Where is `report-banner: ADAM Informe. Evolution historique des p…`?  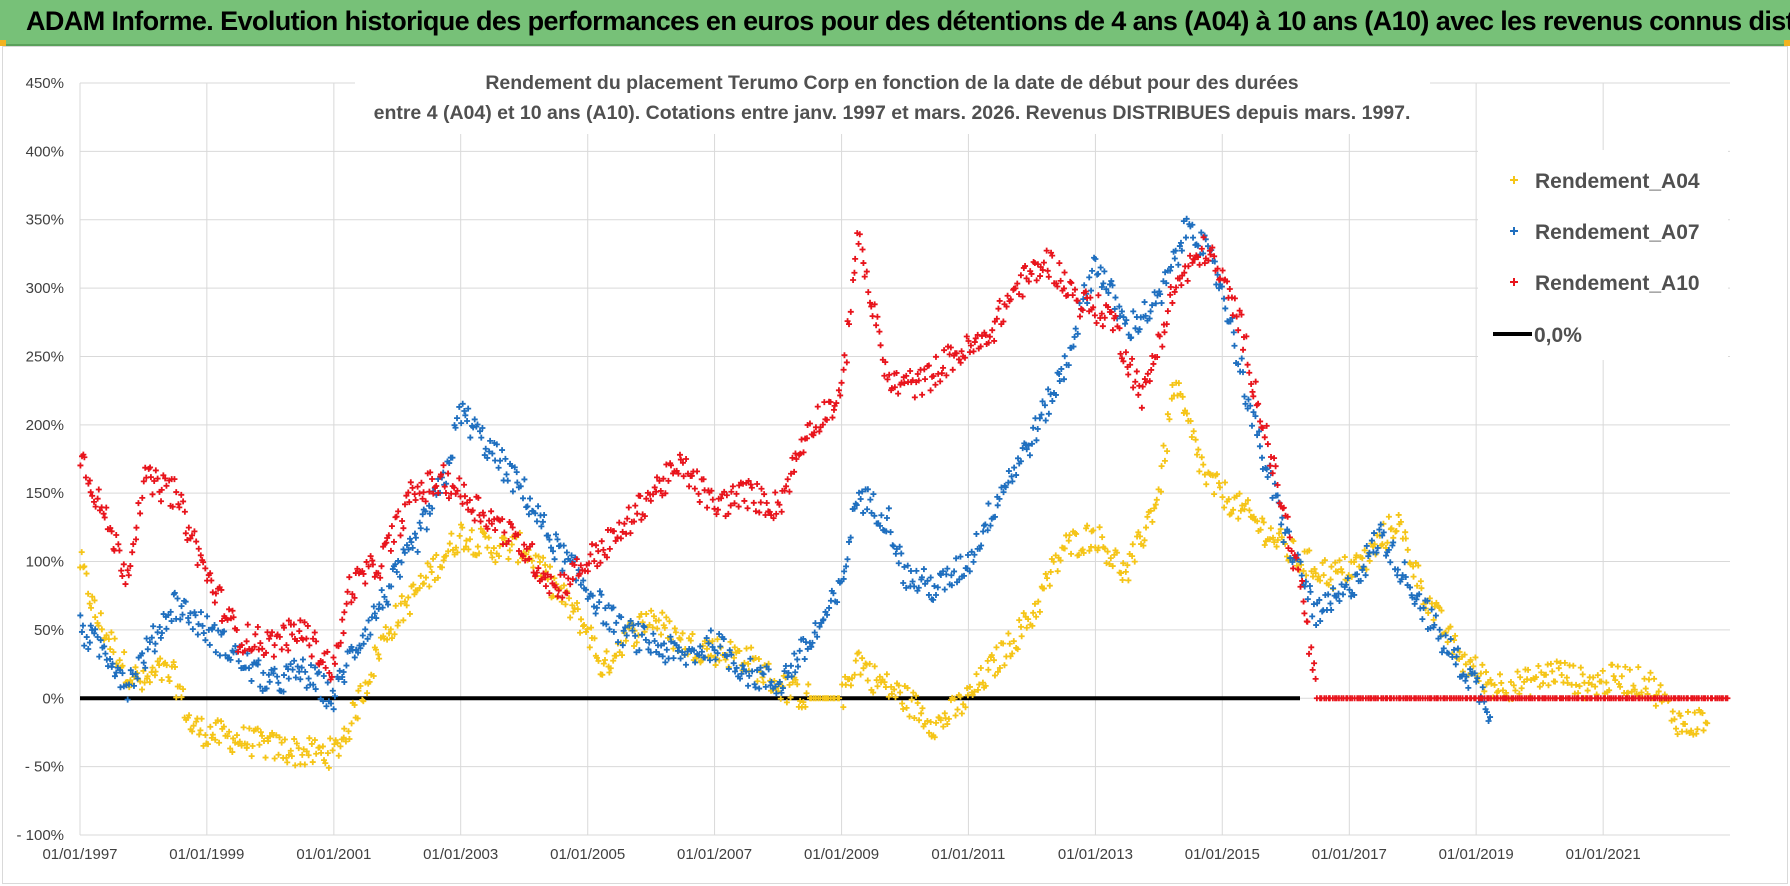 report-banner: ADAM Informe. Evolution historique des p… is located at coordinates (895, 23).